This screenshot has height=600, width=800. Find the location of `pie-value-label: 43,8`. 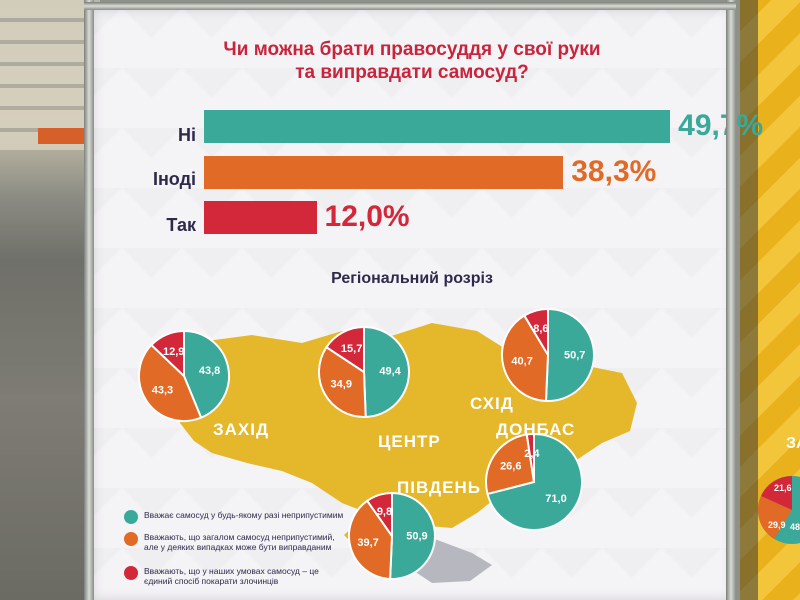

pie-value-label: 43,8 is located at coordinates (209, 371).